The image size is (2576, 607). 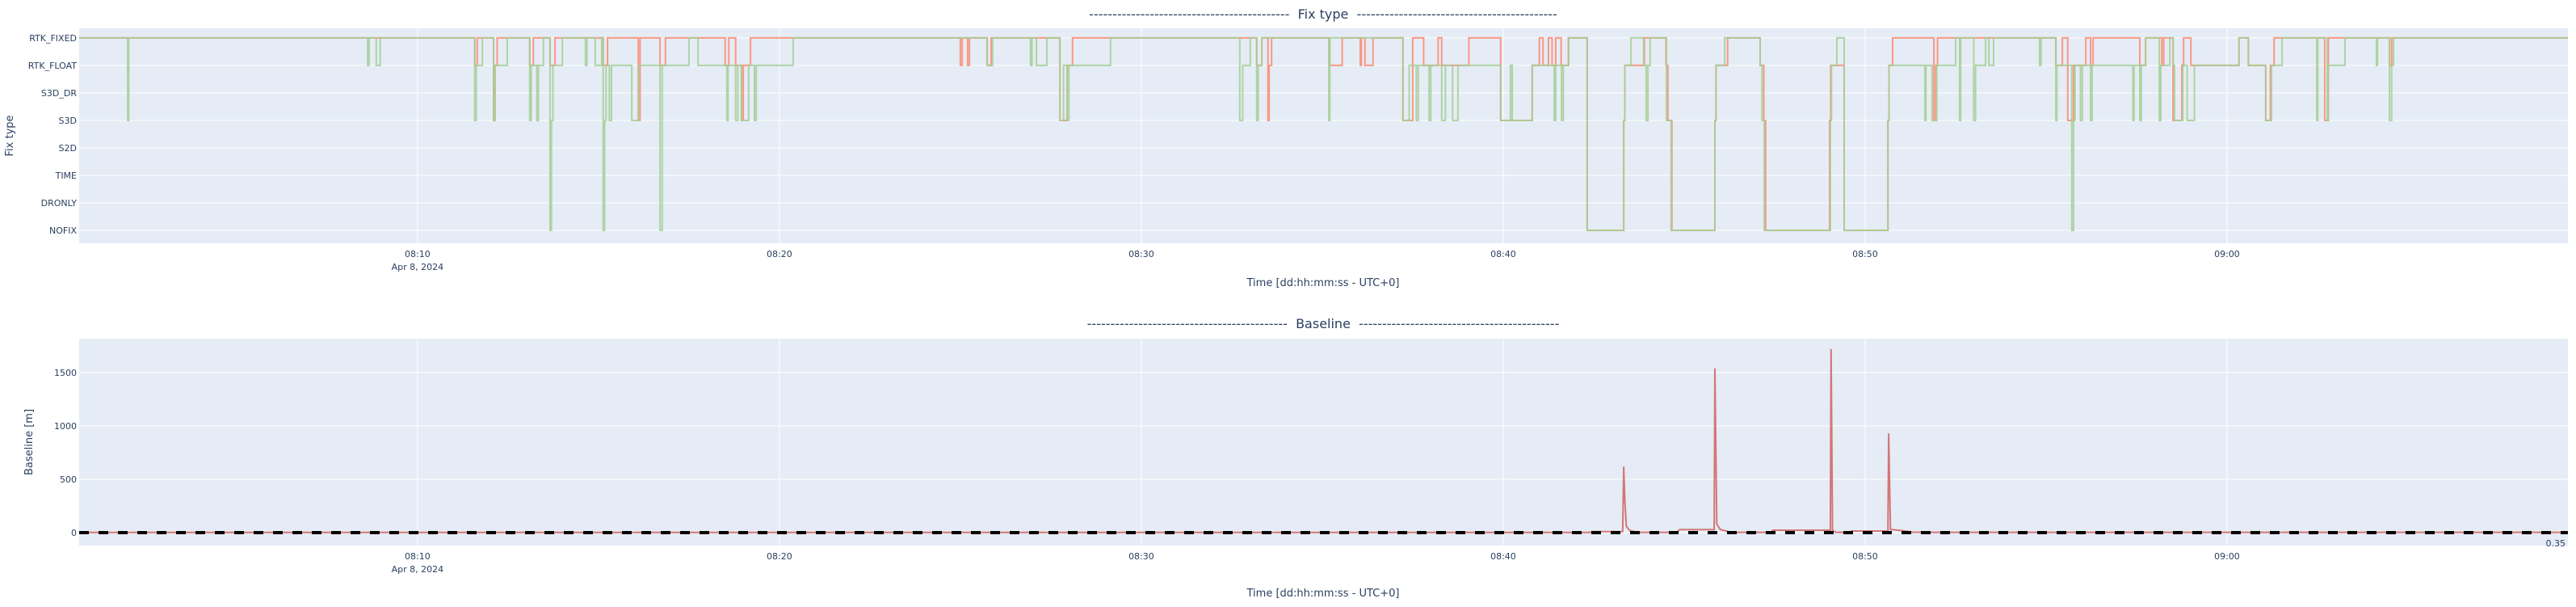 I want to click on y-tick-label: RTK_FLOAT, so click(x=53, y=66).